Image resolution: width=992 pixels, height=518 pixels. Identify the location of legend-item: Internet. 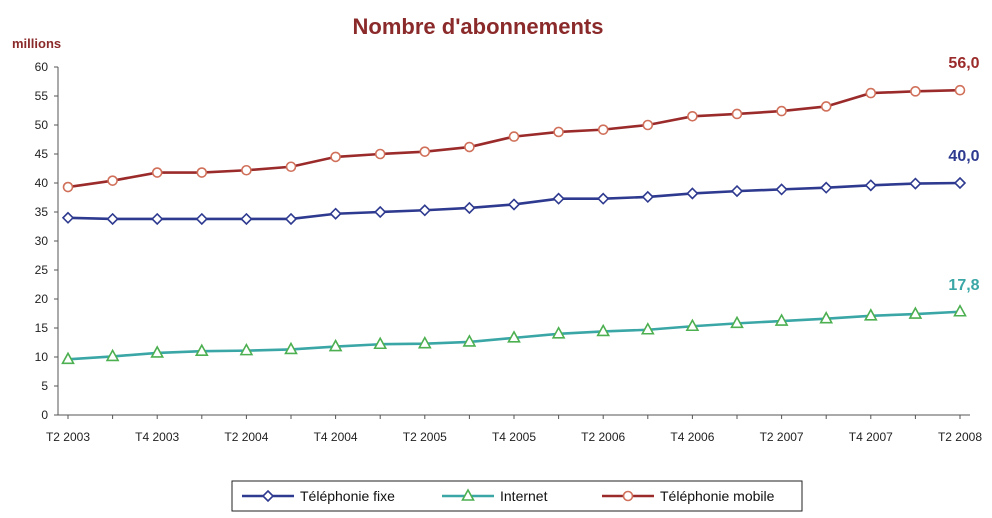
(495, 496).